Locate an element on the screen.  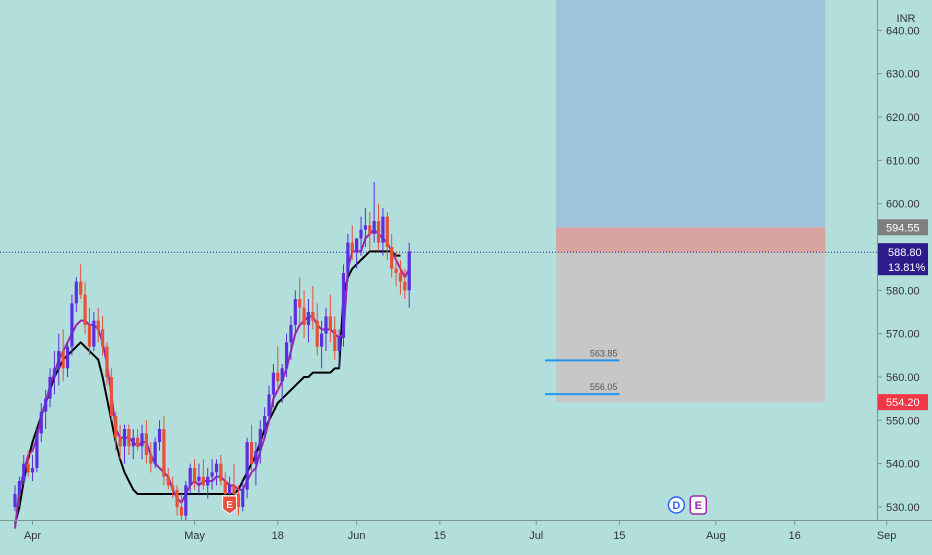
price-tick-label: 560.00 is located at coordinates (903, 378).